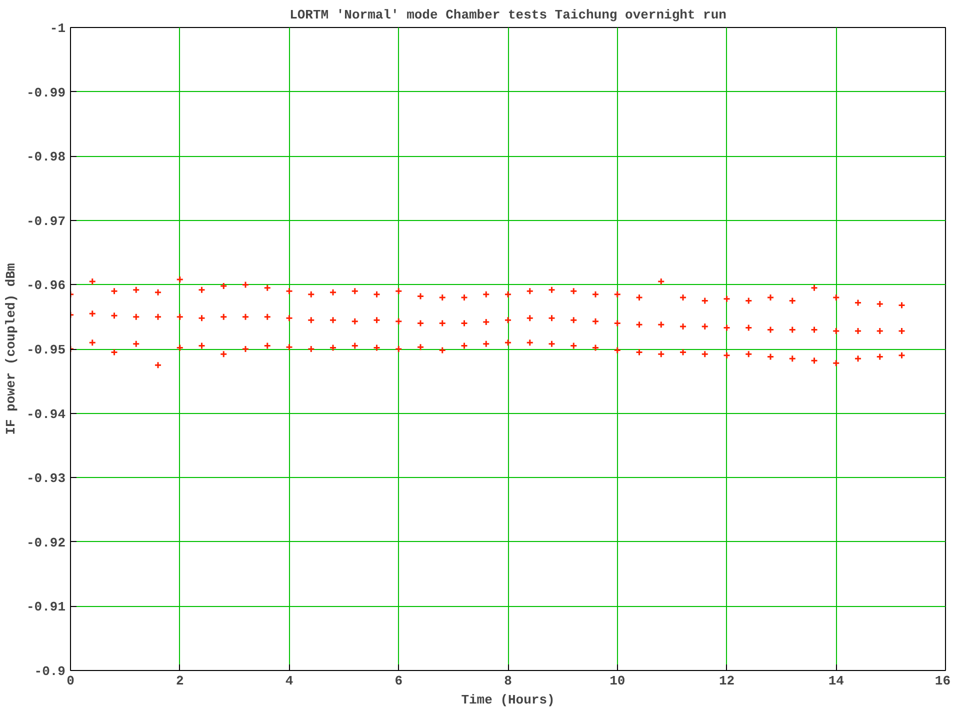  I want to click on x-tick-label: 16, so click(942, 681).